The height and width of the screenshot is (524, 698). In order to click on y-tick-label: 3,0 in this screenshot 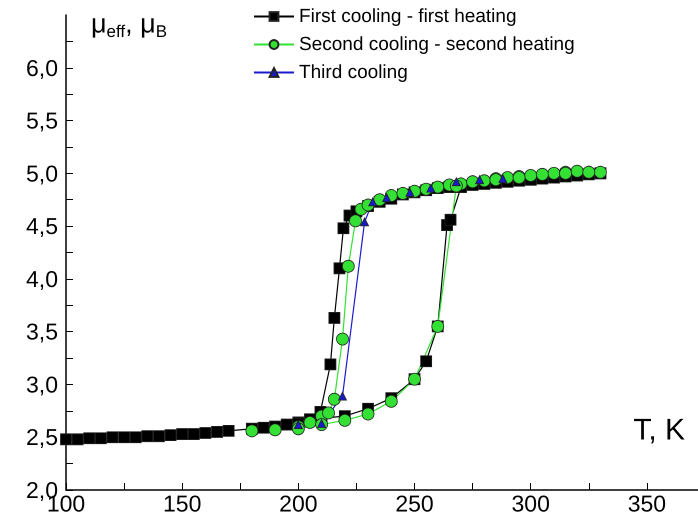, I will do `click(42, 384)`.